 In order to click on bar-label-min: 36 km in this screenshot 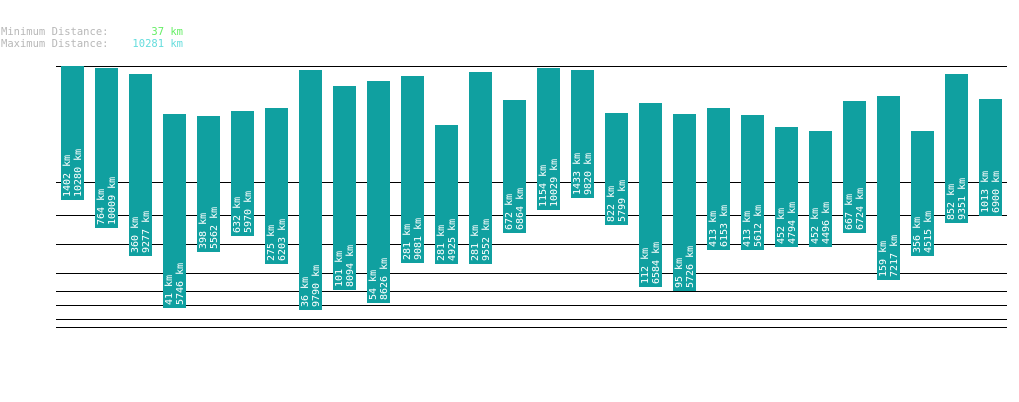, I will do `click(305, 292)`.